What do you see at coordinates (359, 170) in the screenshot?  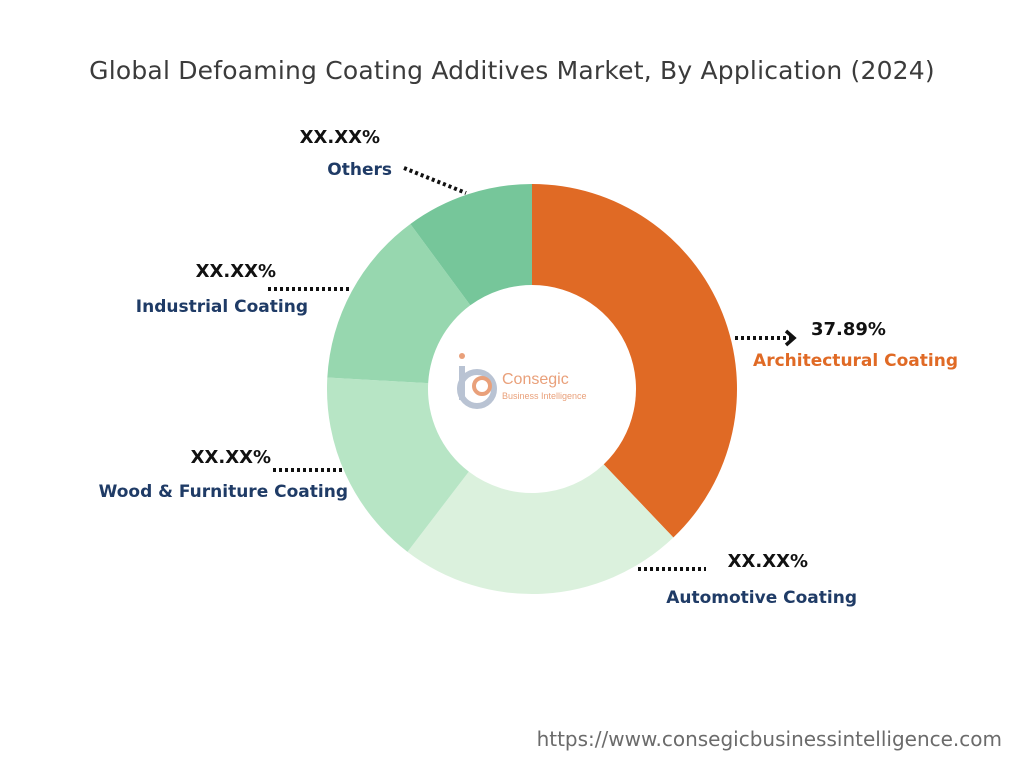 I see `category-label-others: Others` at bounding box center [359, 170].